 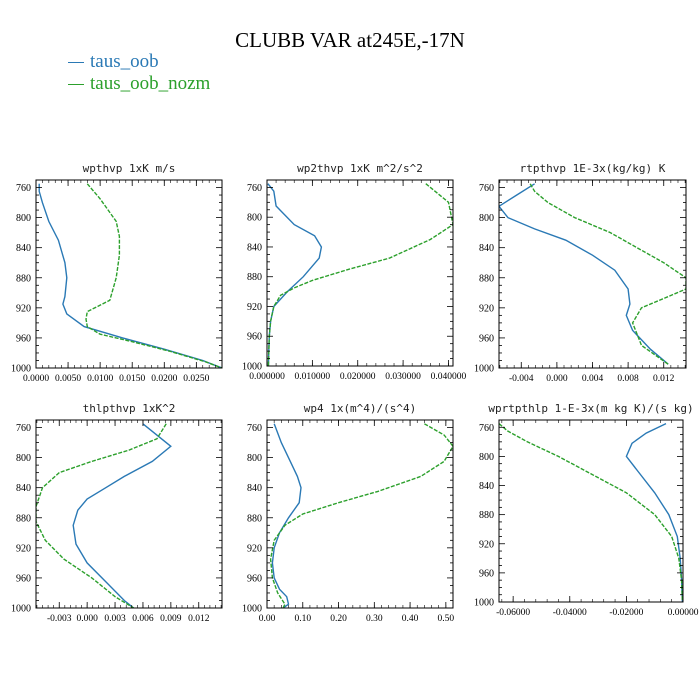 What do you see at coordinates (358, 377) in the screenshot?
I see `x-tick-label: 0.020000` at bounding box center [358, 377].